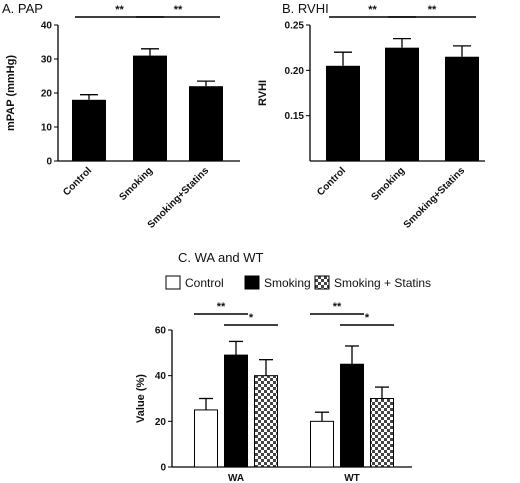 The image size is (520, 483). What do you see at coordinates (11, 93) in the screenshot?
I see `y-axis-label: mPAP (mmHg)` at bounding box center [11, 93].